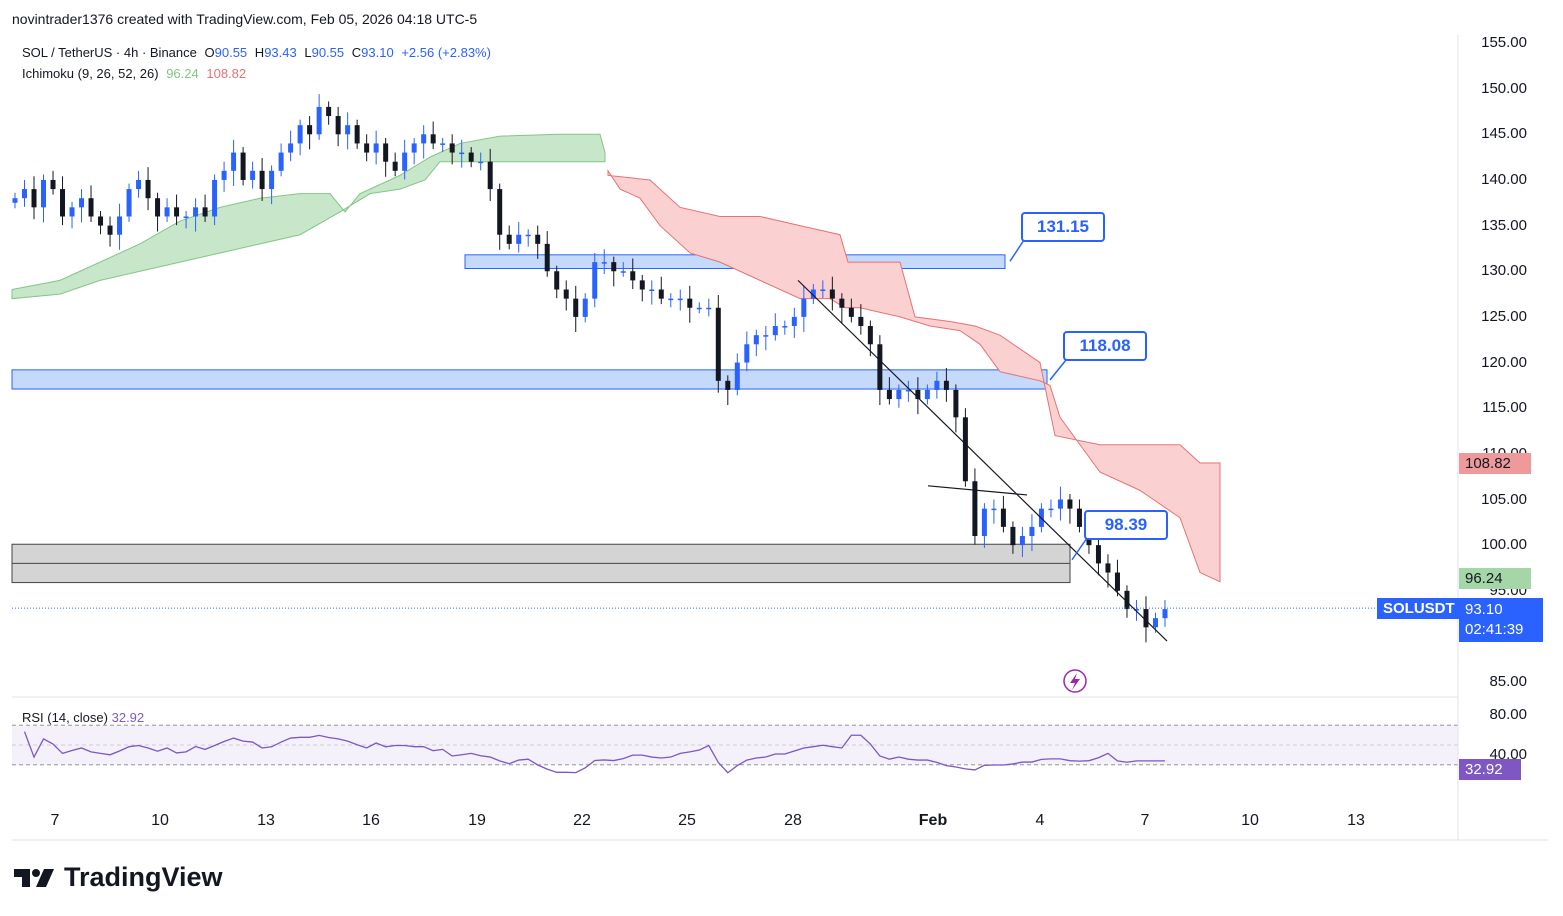  What do you see at coordinates (1040, 820) in the screenshot?
I see `time-tick: 4` at bounding box center [1040, 820].